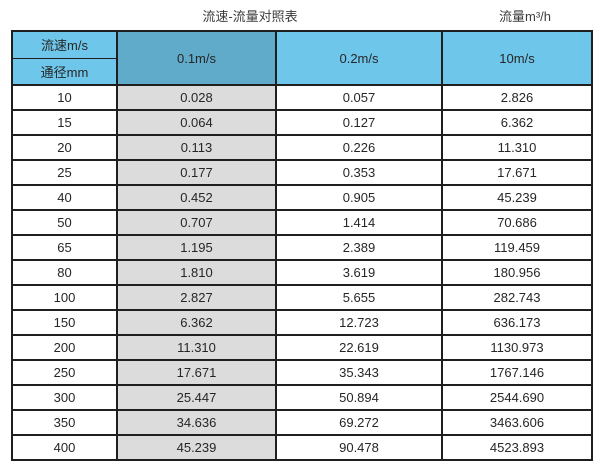 This screenshot has width=600, height=466. Describe the element at coordinates (359, 222) in the screenshot. I see `flow-cell-v02: 1.414` at that location.